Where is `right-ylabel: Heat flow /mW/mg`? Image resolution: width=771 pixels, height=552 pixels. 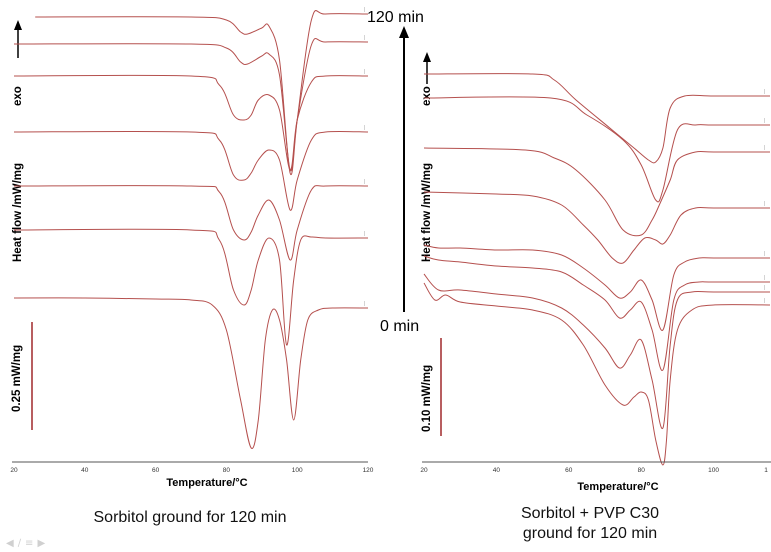
right-ylabel: Heat flow /mW/mg is located at coordinates (427, 212).